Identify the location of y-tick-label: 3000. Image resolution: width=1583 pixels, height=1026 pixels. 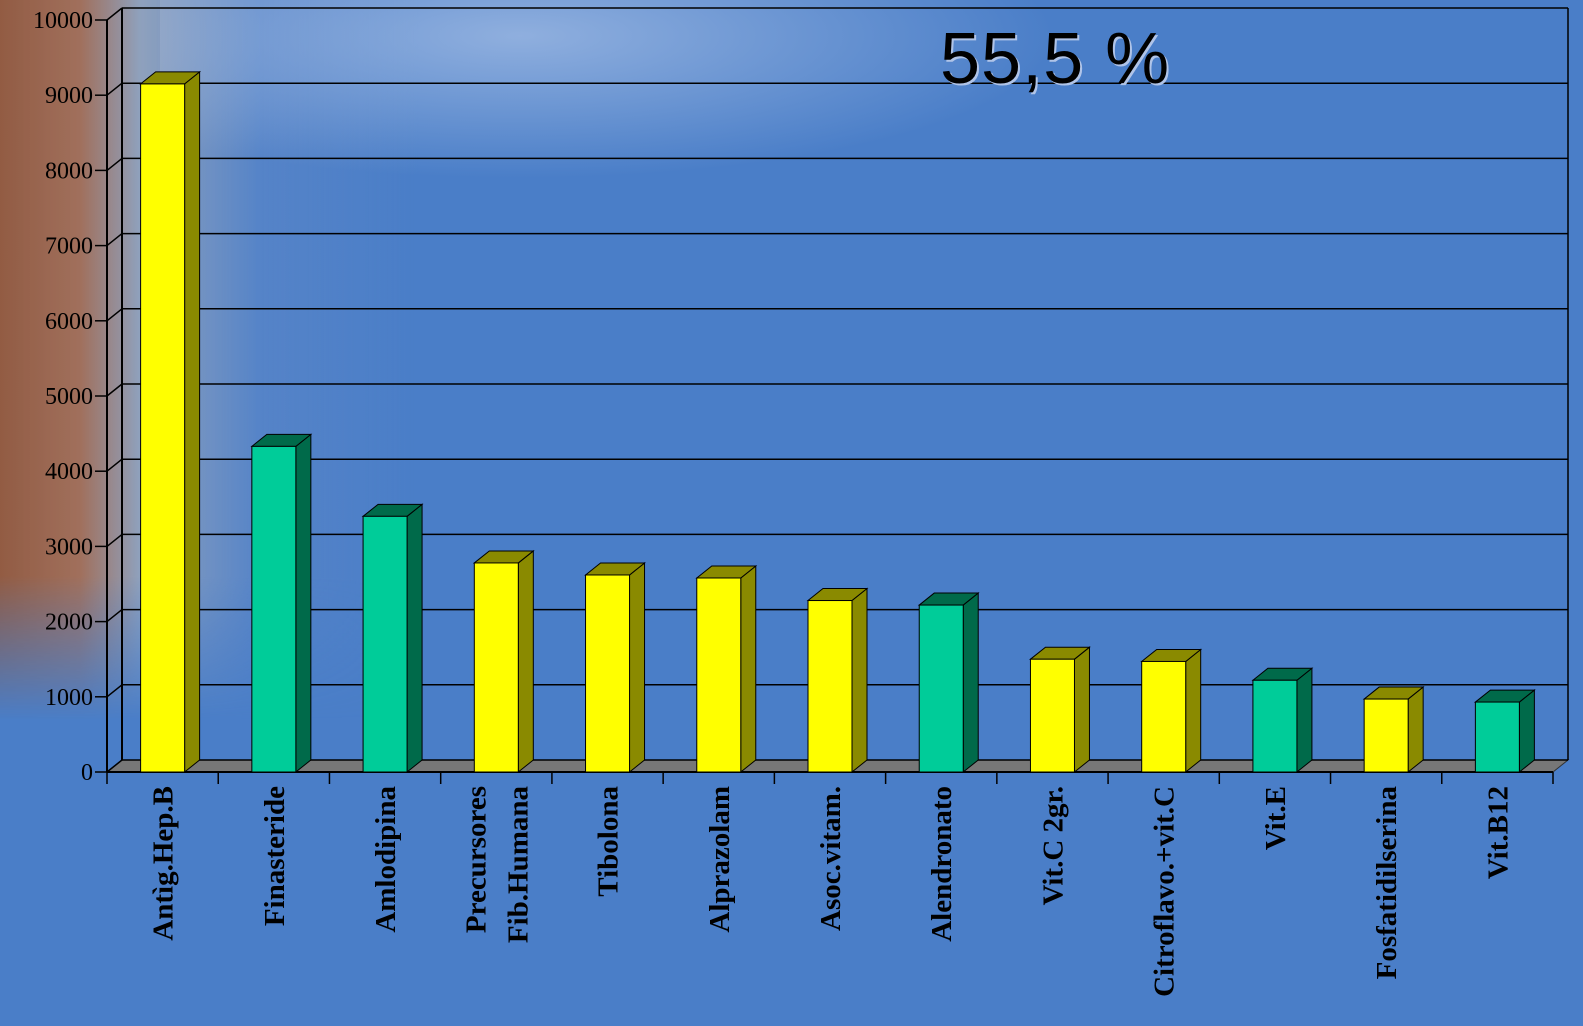
(69, 547).